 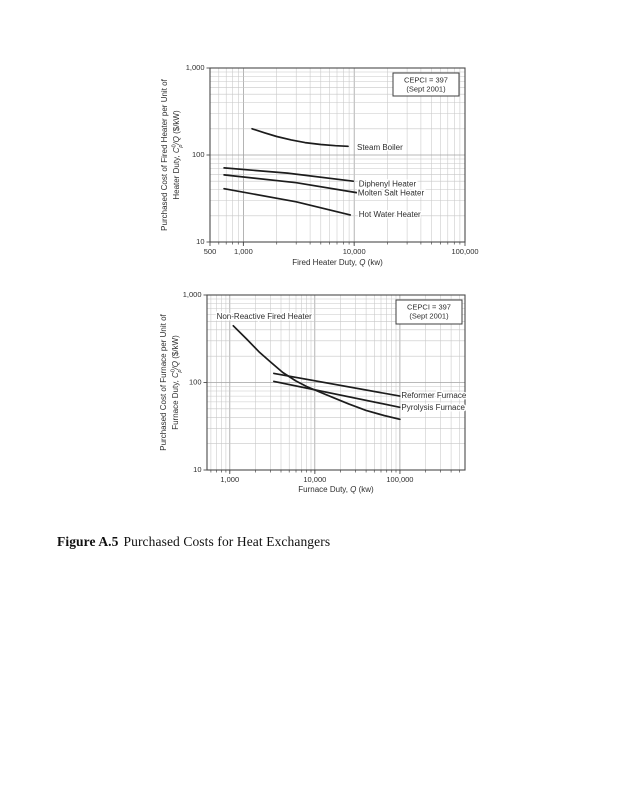 I want to click on series-label-steam-boiler: Steam Boiler, so click(x=380, y=147).